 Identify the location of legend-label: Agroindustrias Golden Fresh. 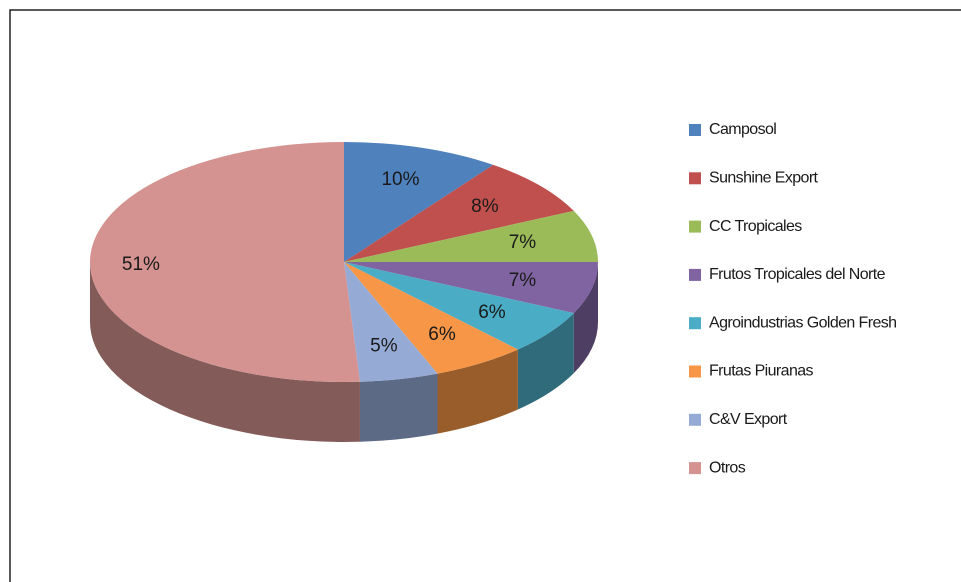
(802, 322).